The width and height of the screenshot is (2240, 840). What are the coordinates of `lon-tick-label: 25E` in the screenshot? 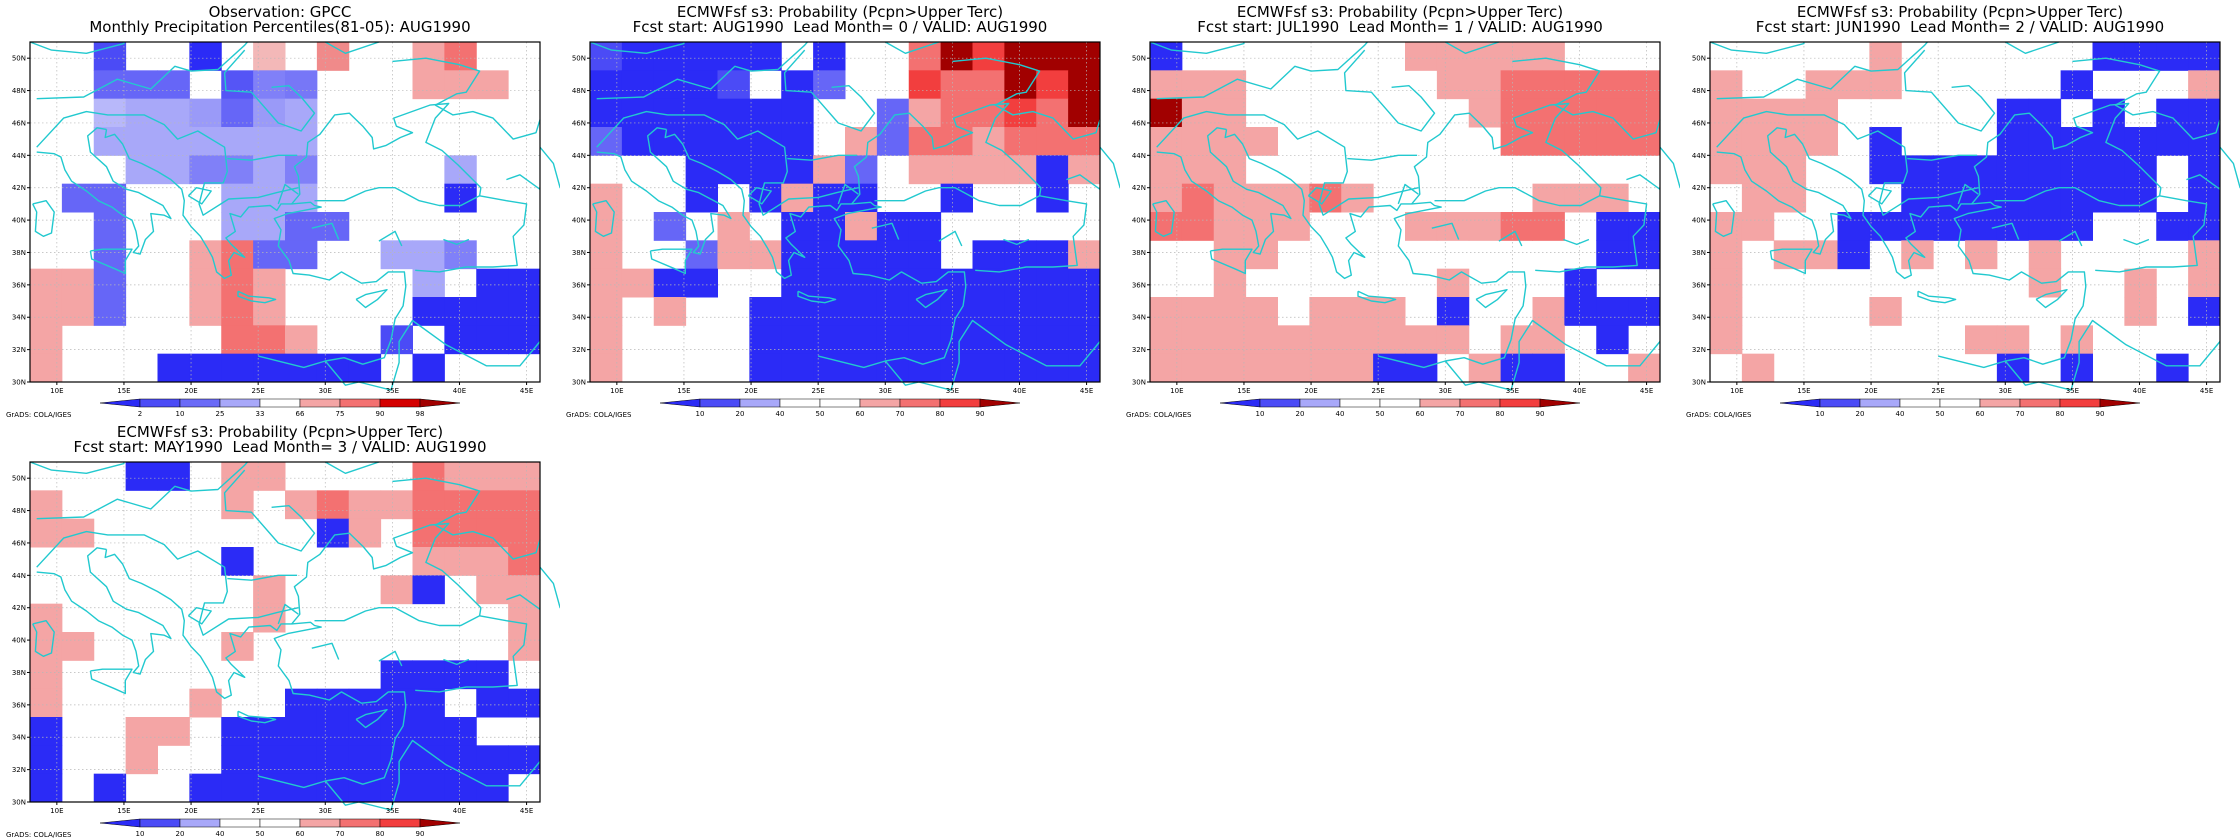 It's located at (257, 811).